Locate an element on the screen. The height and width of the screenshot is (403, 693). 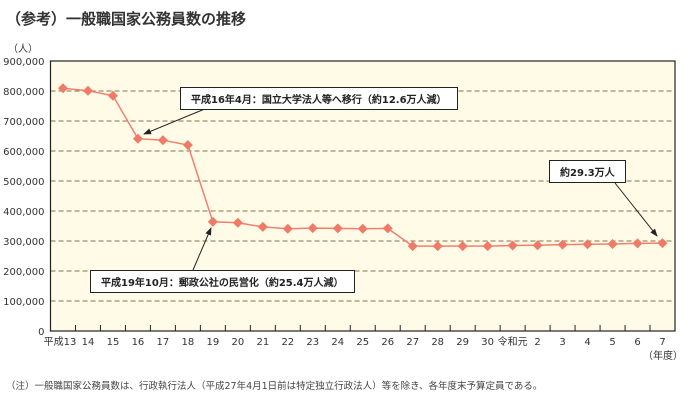
x-tick-label: 6 is located at coordinates (637, 342).